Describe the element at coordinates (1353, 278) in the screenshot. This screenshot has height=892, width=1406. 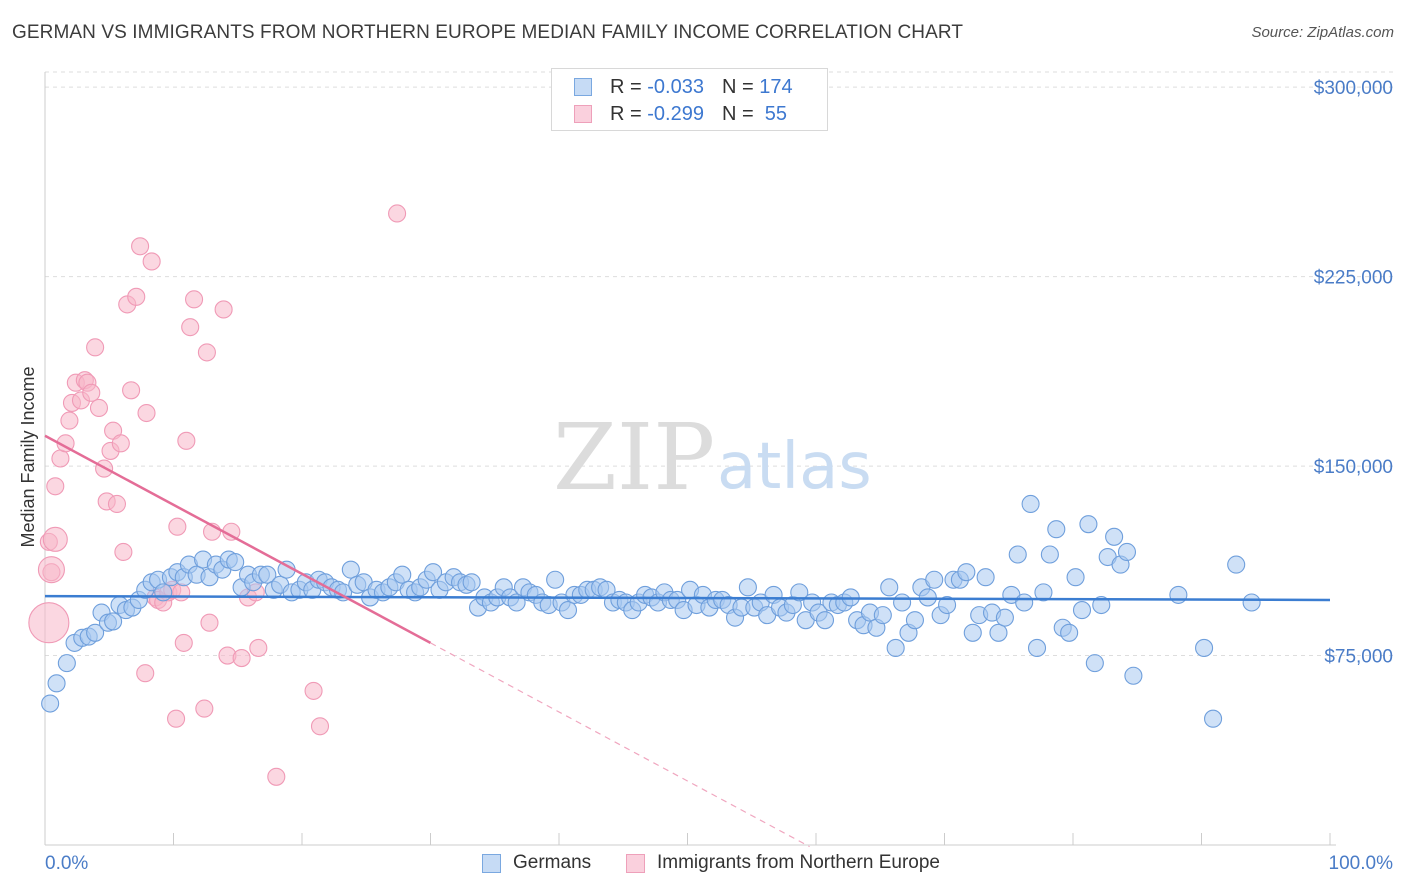
I see `y-tick-label: $225,000` at that location.